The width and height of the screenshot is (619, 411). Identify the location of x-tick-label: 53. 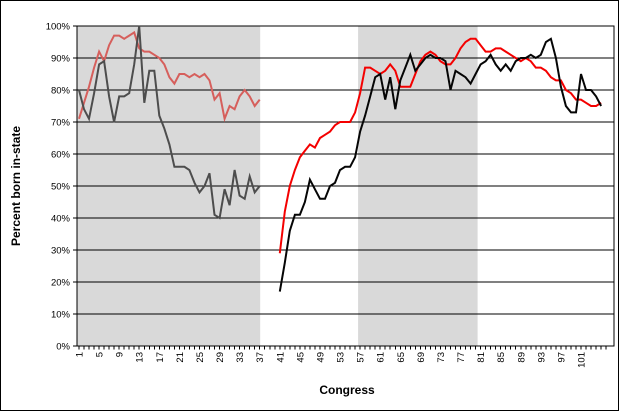
(341, 357).